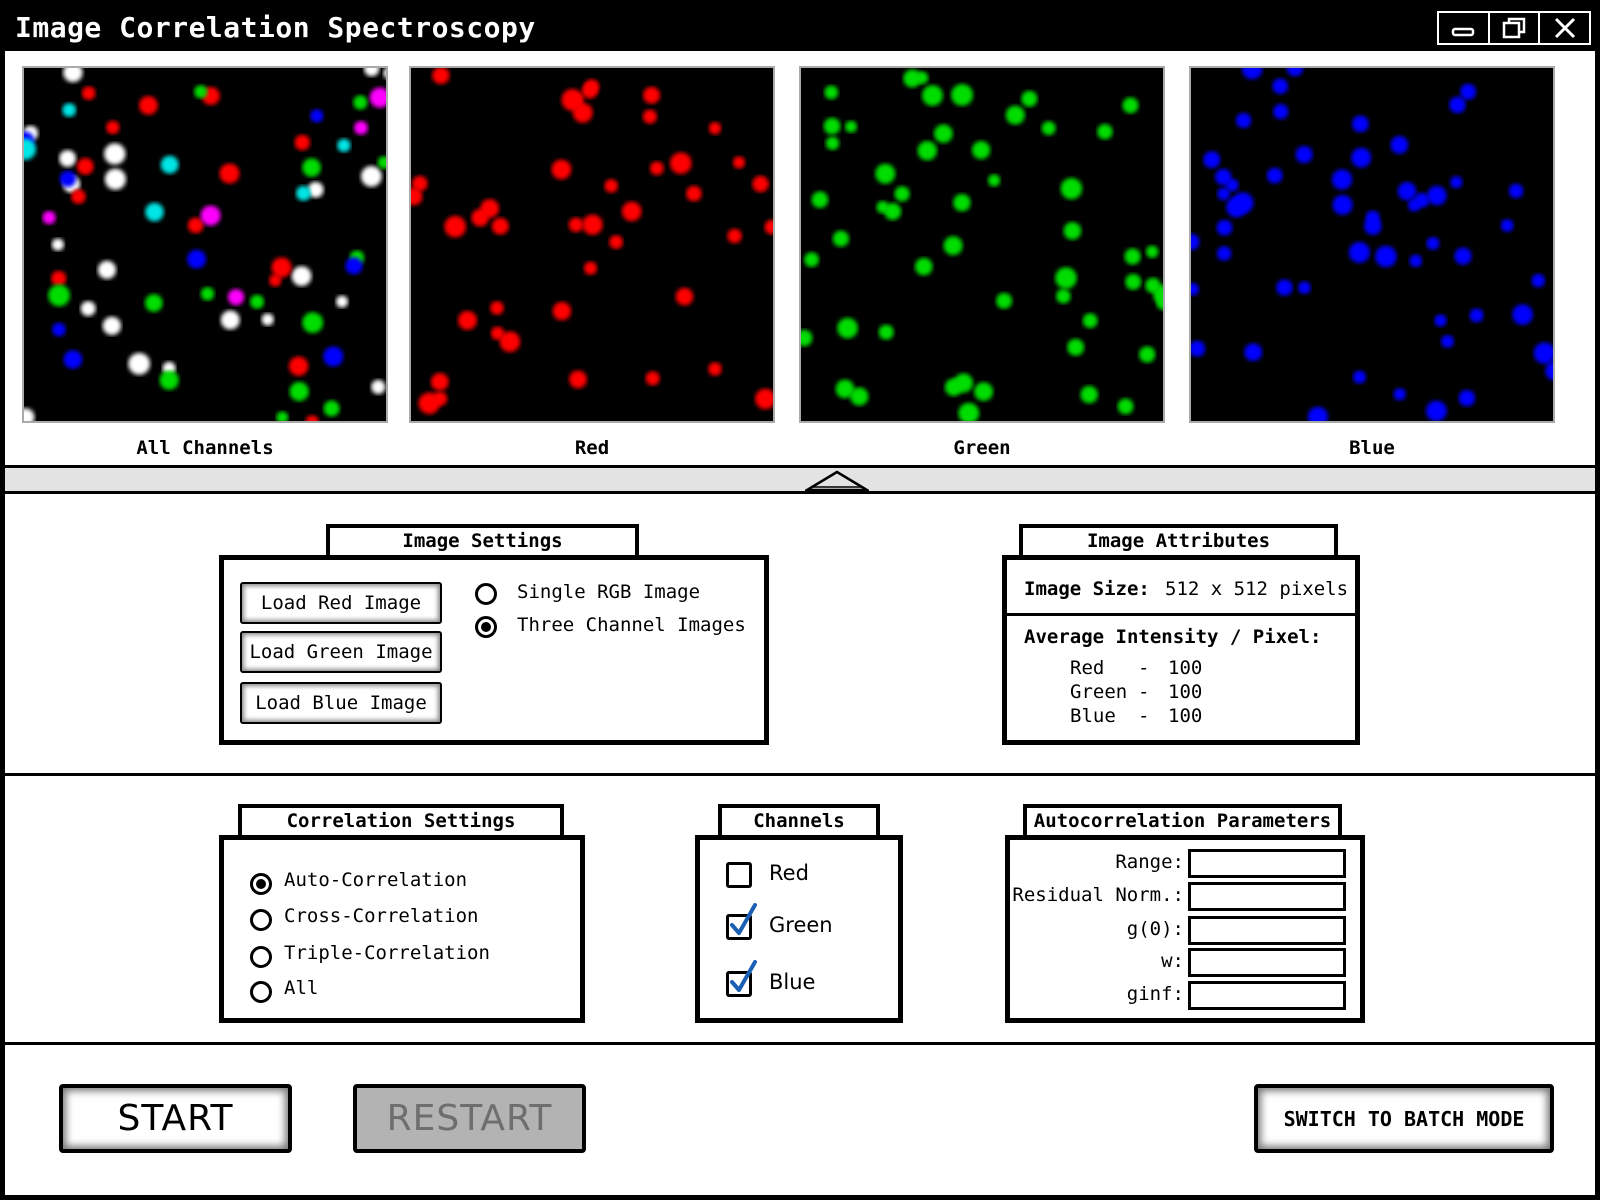  I want to click on start-button-label: START, so click(175, 1118).